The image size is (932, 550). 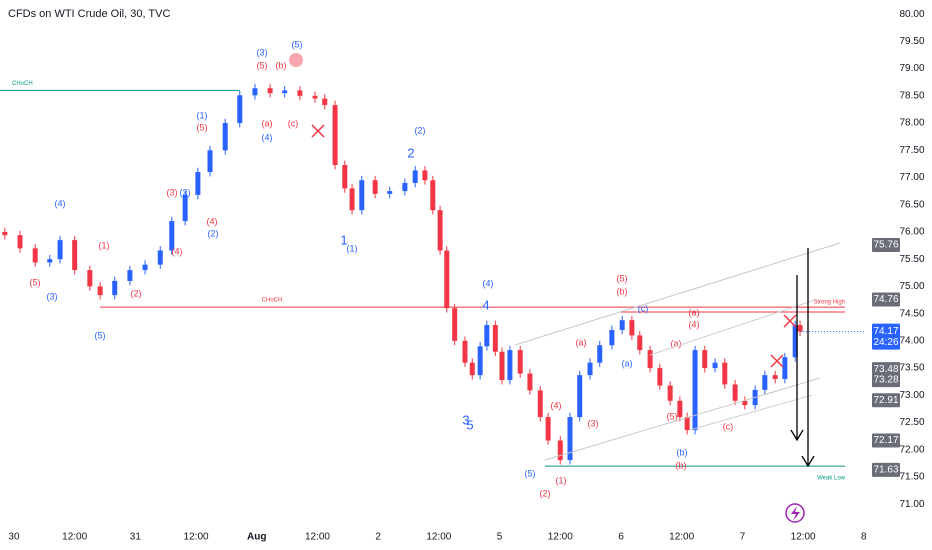 What do you see at coordinates (911, 313) in the screenshot?
I see `y-tick-label: 74.50` at bounding box center [911, 313].